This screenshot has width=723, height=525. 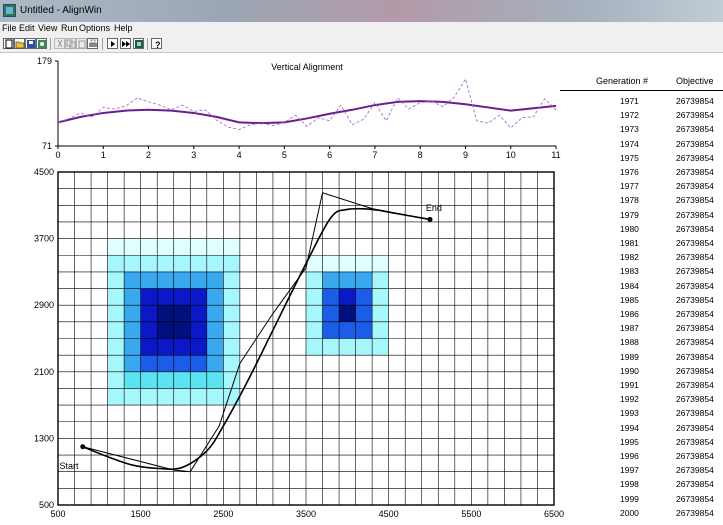 I want to click on table-row: 1990 26739854, so click(x=641, y=371).